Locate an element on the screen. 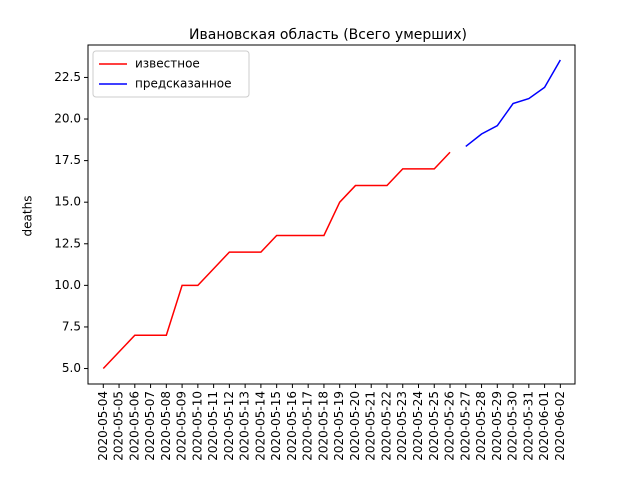 Image resolution: width=640 pixels, height=480 pixels. y-tick-label: 7.5 is located at coordinates (71, 326).